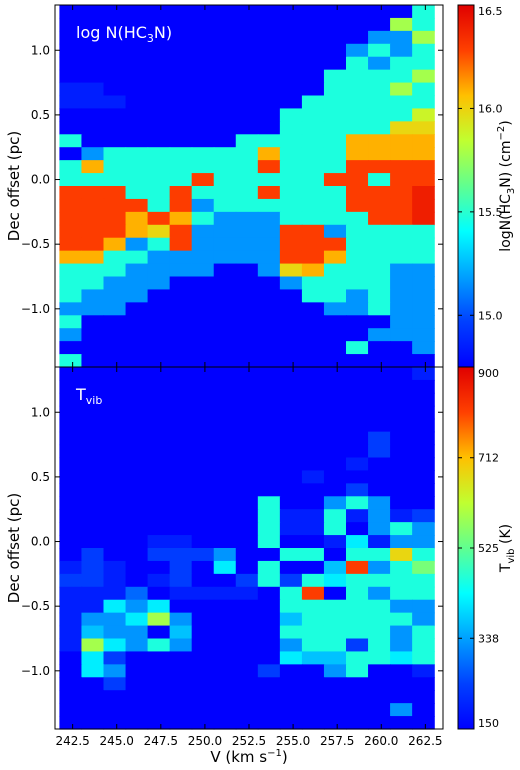  I want to click on x-tick-label: 245.0, so click(117, 741).